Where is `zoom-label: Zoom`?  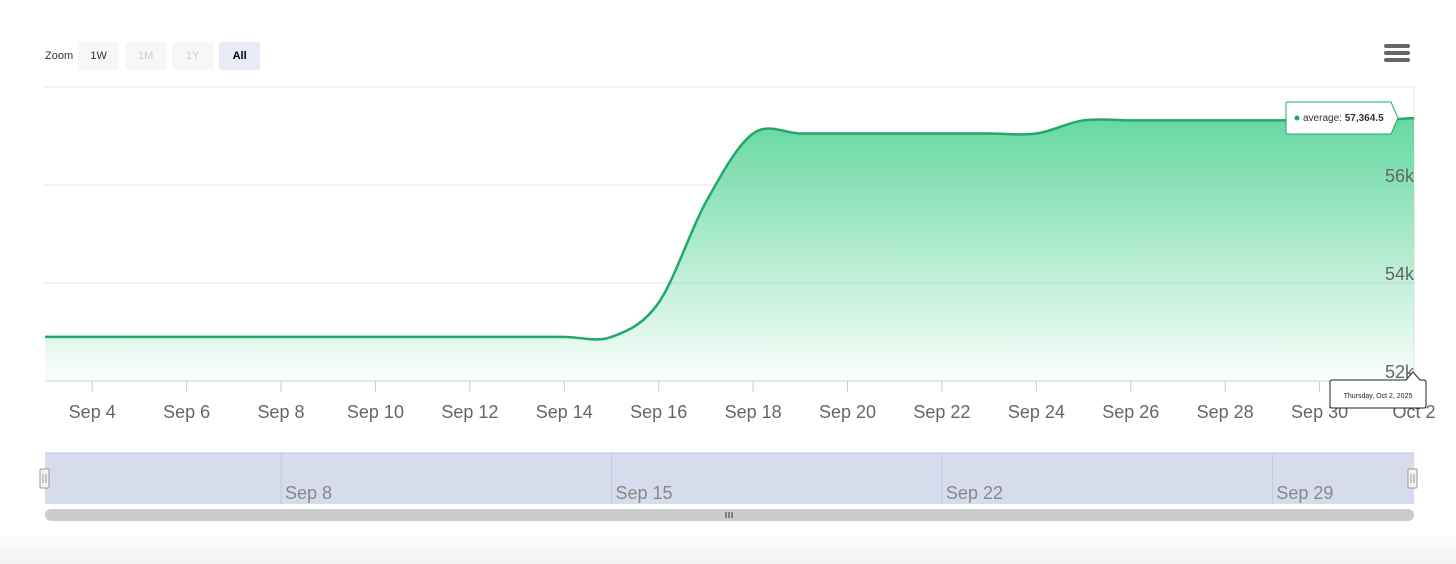 zoom-label: Zoom is located at coordinates (59, 56).